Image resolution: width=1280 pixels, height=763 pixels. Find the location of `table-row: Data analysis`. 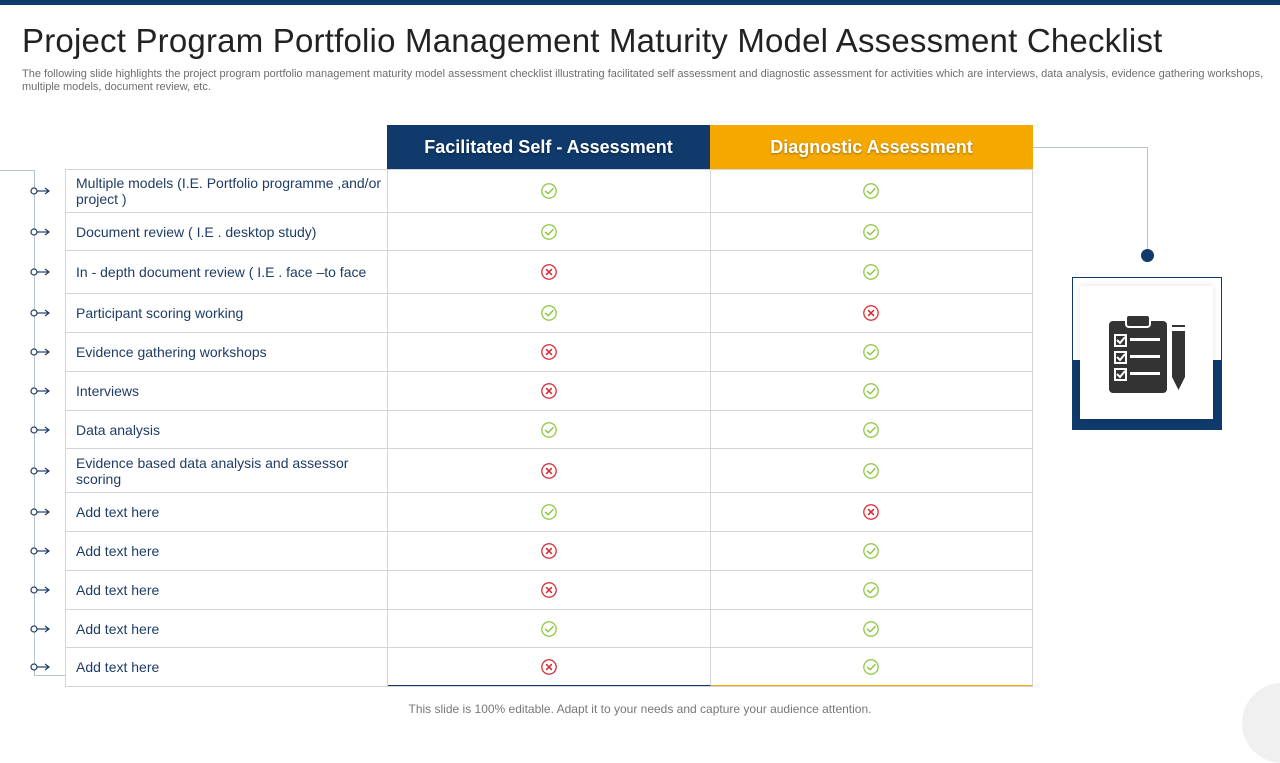

table-row: Data analysis is located at coordinates (531, 430).